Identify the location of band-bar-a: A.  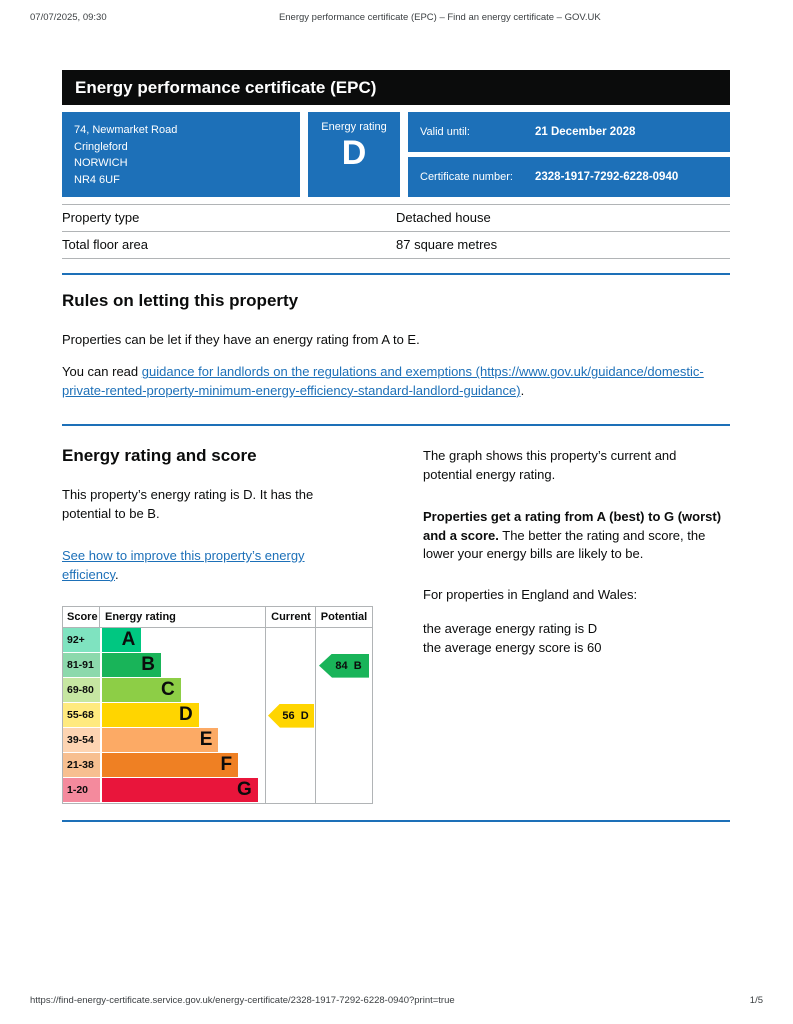
(122, 640).